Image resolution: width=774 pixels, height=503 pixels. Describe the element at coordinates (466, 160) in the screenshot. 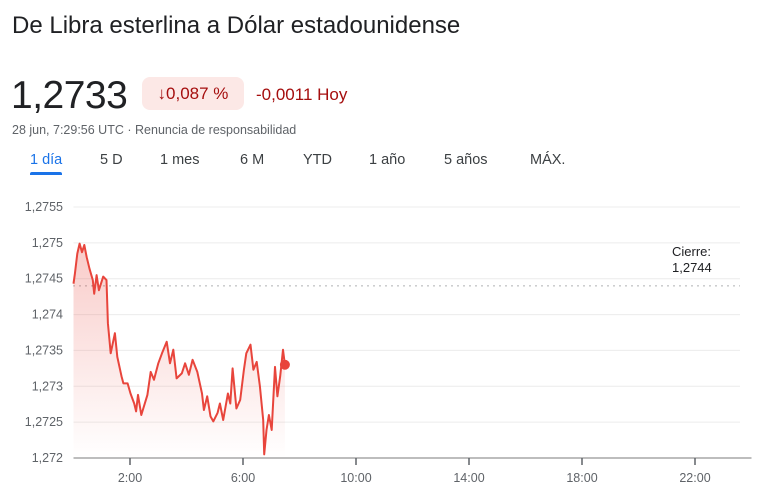

I see `tab-5-years: 5 años` at that location.